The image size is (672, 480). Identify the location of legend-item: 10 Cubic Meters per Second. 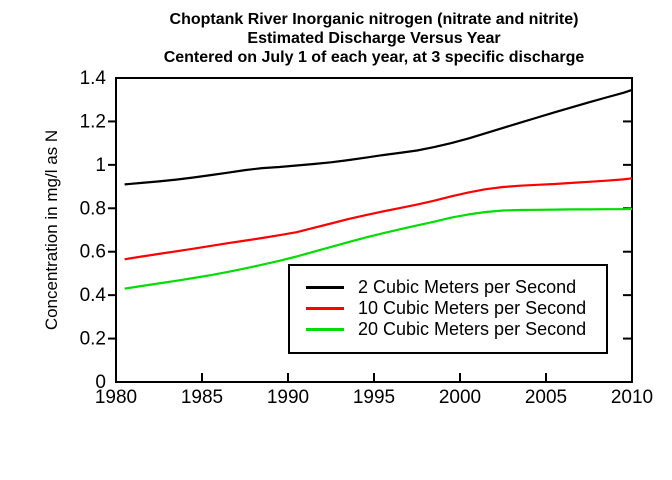
(448, 308).